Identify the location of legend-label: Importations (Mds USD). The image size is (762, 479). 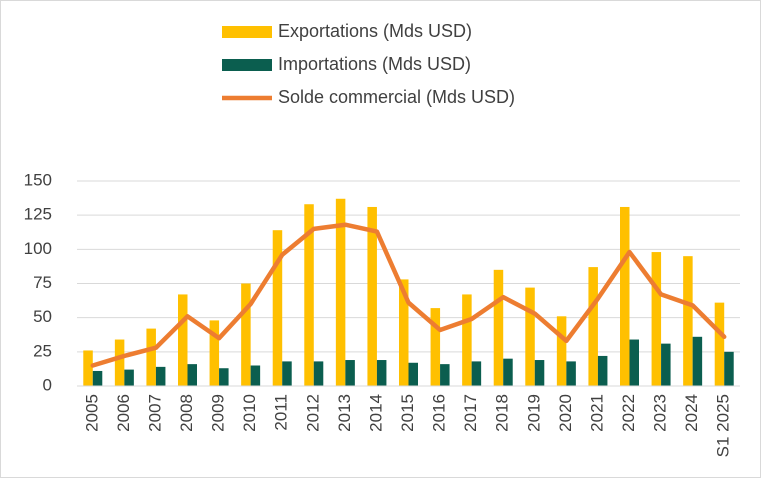
(374, 64).